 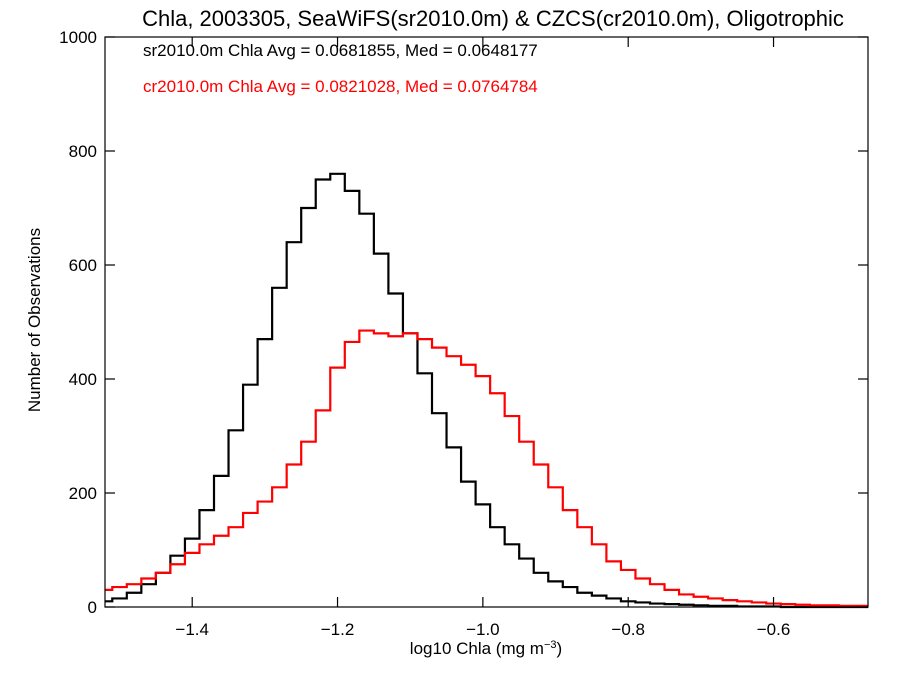 I want to click on x-tick-label: −1.0, so click(x=483, y=629).